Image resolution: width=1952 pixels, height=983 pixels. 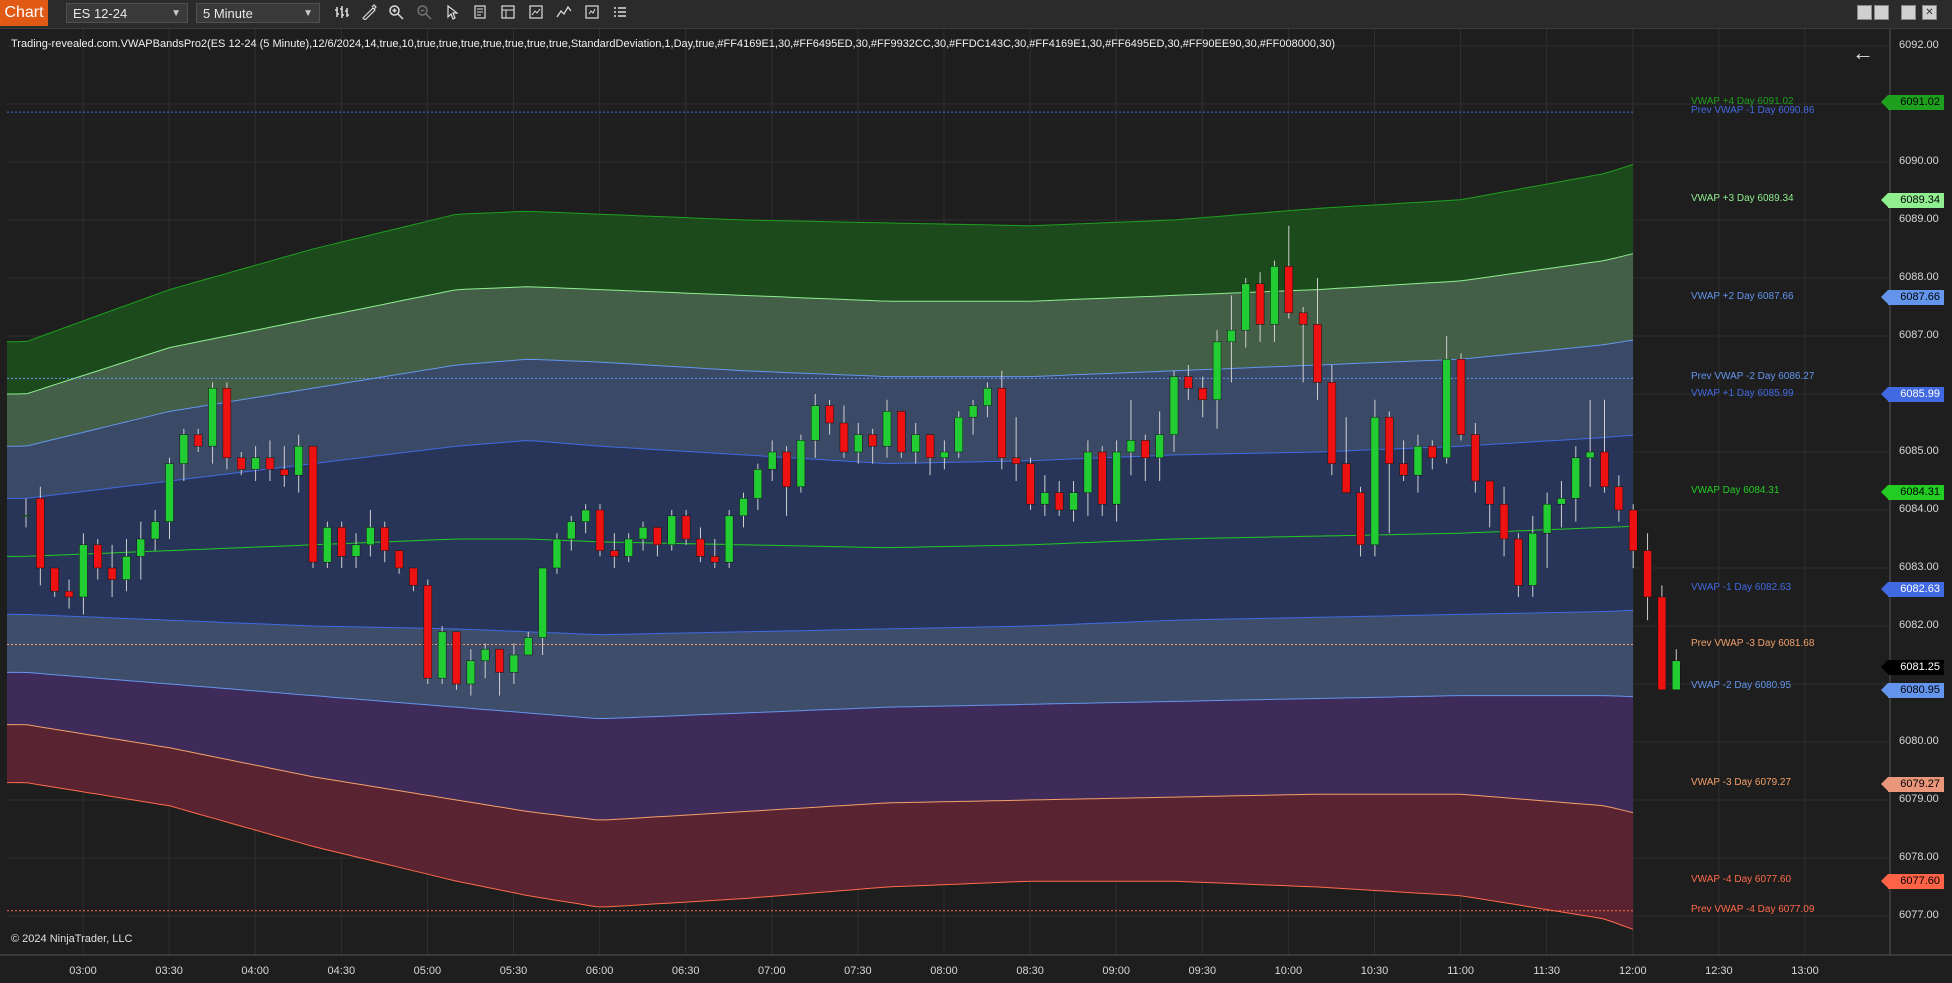 I want to click on properties-icon, so click(x=508, y=14).